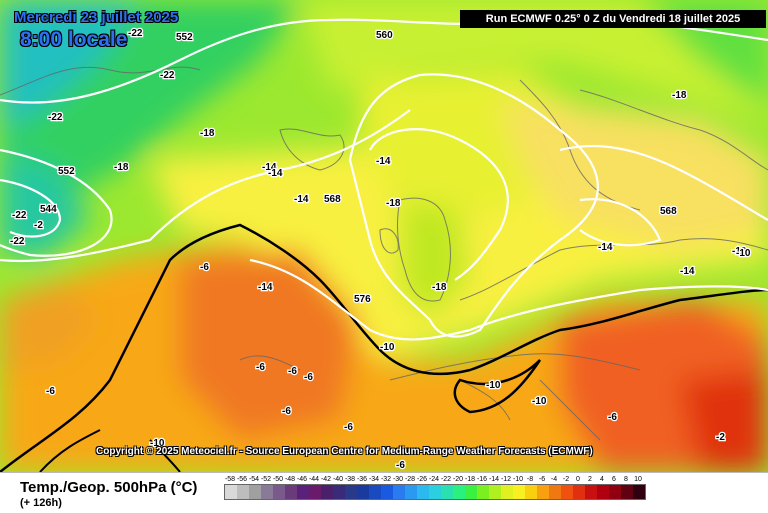 This screenshot has height=513, width=768. What do you see at coordinates (96, 17) in the screenshot?
I see `forecast-date-line: Mercredi 23 juillet 2025` at bounding box center [96, 17].